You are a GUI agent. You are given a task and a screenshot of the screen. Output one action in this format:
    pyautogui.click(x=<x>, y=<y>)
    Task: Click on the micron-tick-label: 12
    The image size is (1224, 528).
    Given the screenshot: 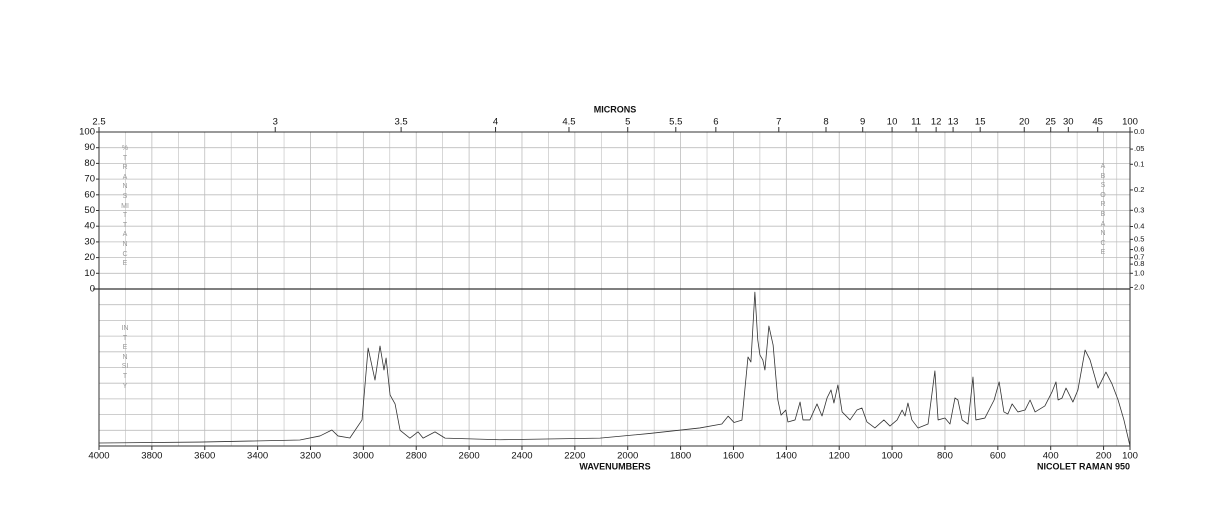 What is the action you would take?
    pyautogui.click(x=936, y=122)
    